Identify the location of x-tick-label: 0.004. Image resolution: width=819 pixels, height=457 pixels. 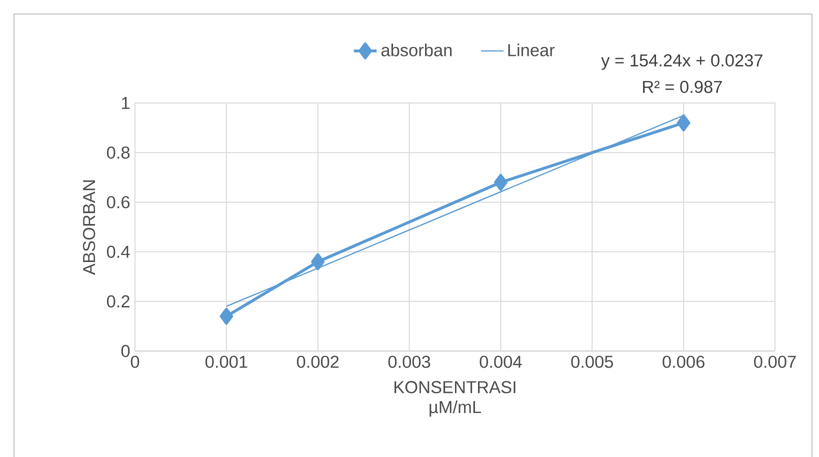
(501, 362).